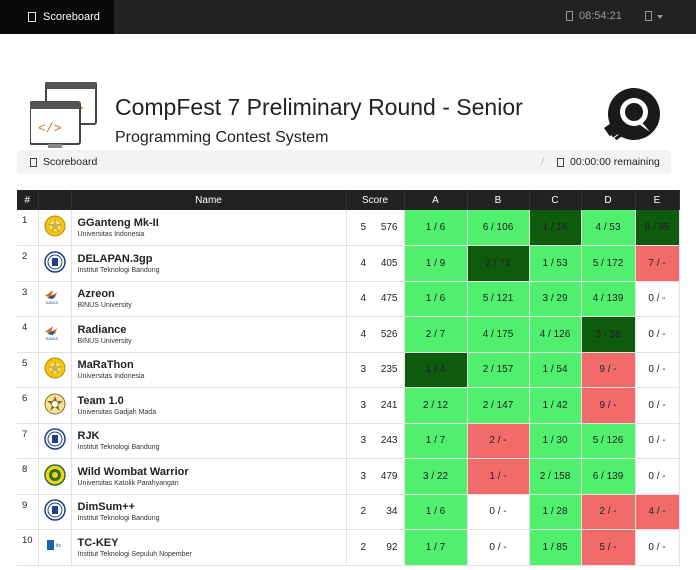 The image size is (696, 570). Describe the element at coordinates (498, 441) in the screenshot. I see `problem-cell: 2 / -` at that location.